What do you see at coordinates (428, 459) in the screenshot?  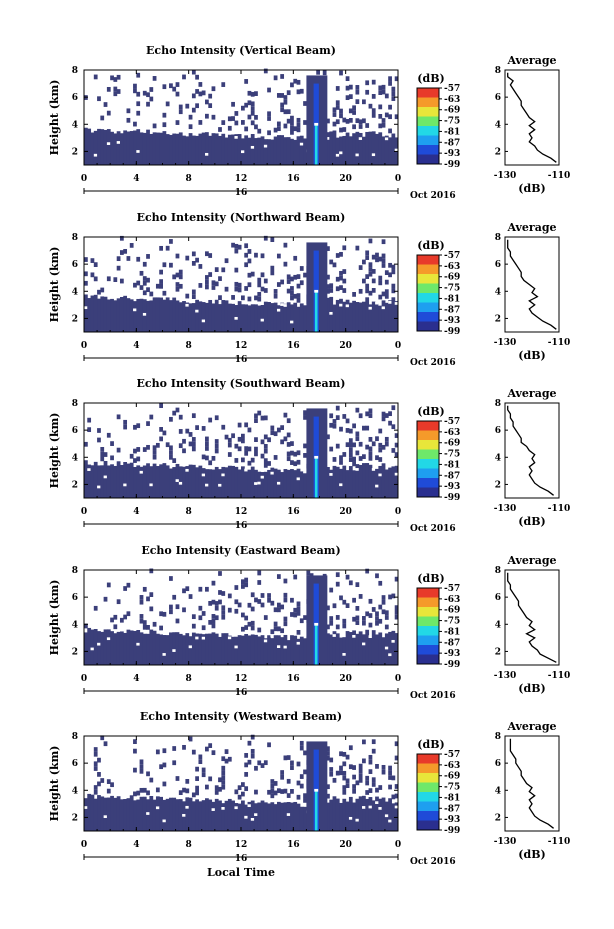 I see `colorbar-frame` at bounding box center [428, 459].